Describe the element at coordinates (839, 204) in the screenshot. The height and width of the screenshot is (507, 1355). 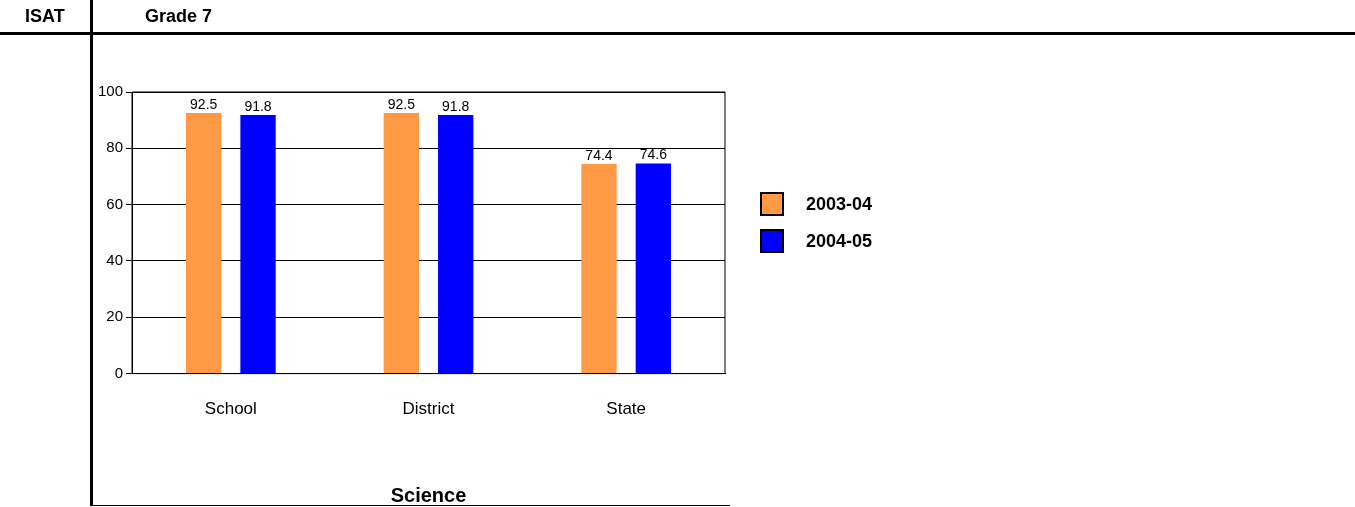
I see `legend-label: 2003-04` at that location.